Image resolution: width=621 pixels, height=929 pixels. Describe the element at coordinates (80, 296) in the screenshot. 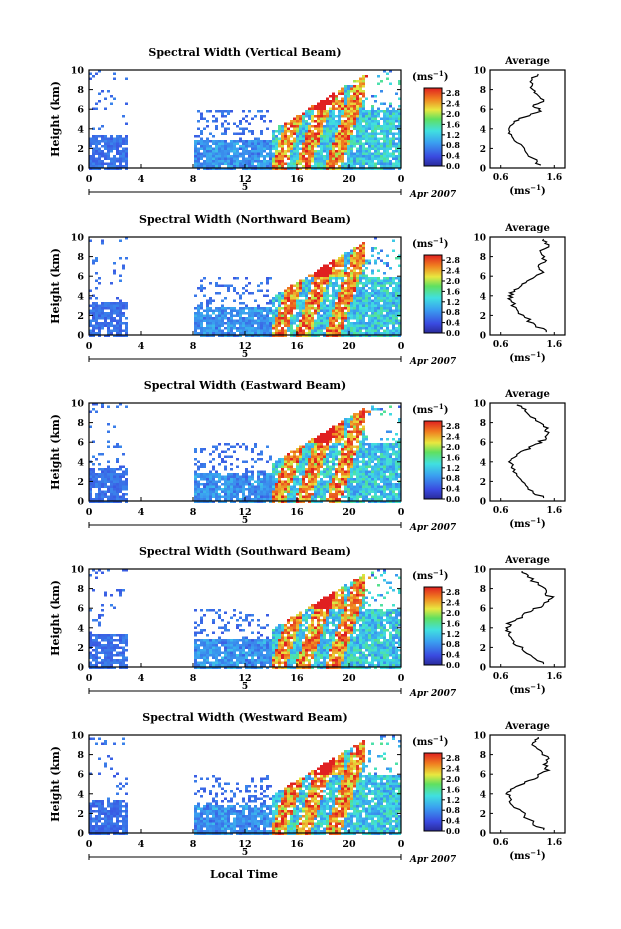

I see `y-tick-label: 4` at that location.